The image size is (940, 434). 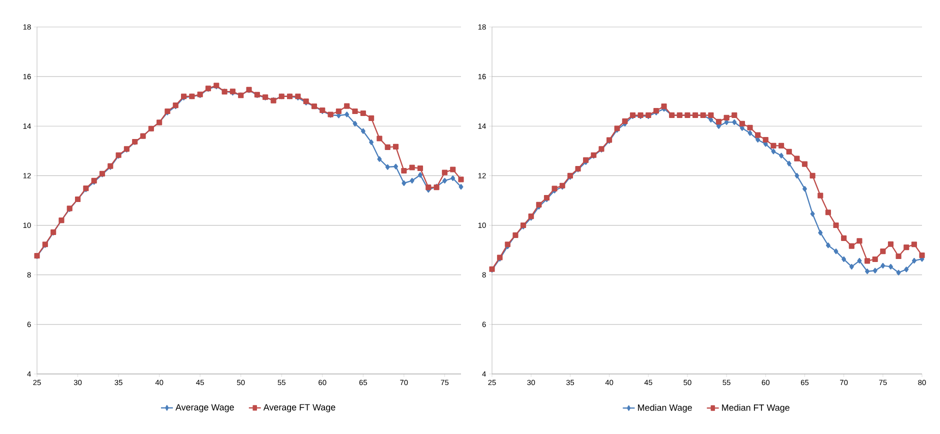 I want to click on legend-label: Average Wage, so click(x=204, y=408).